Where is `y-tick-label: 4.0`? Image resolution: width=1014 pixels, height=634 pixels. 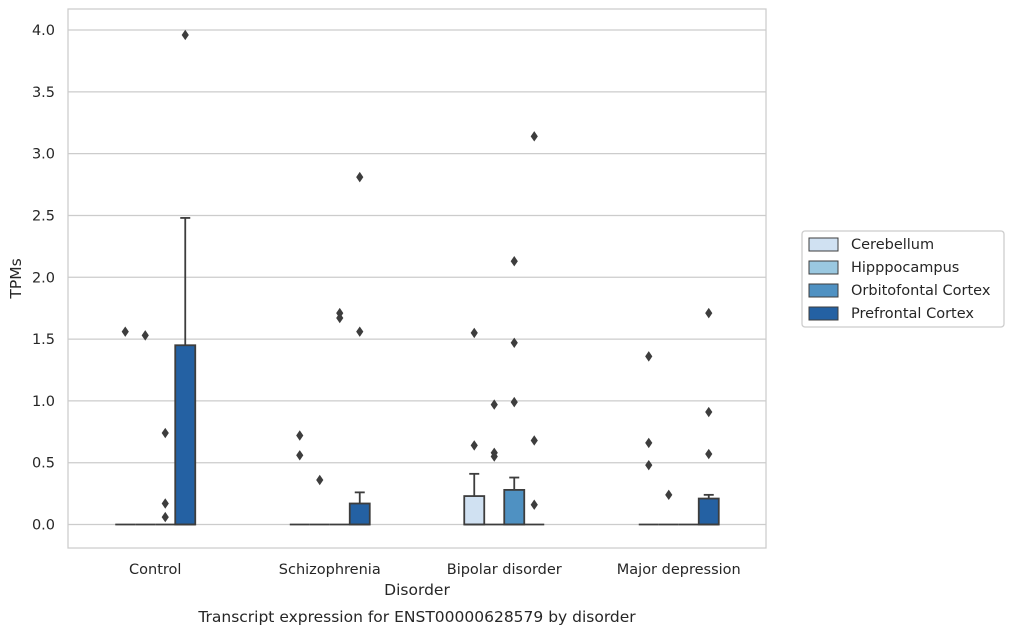 y-tick-label: 4.0 is located at coordinates (43, 31).